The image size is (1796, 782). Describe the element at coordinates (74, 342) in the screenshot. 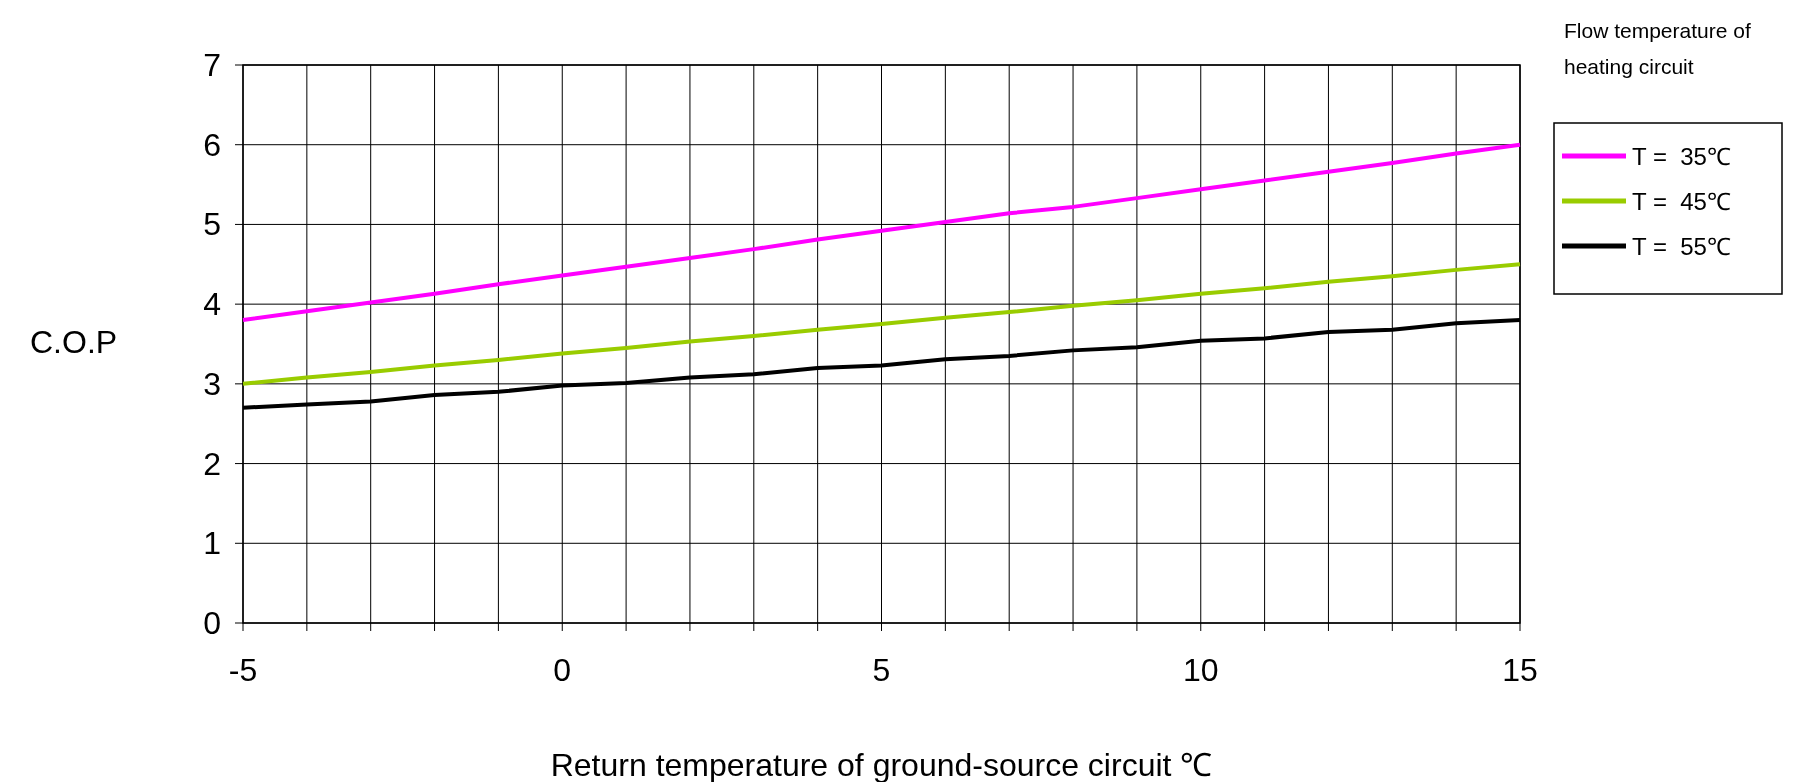

I see `y-axis-title: C.O.P` at that location.